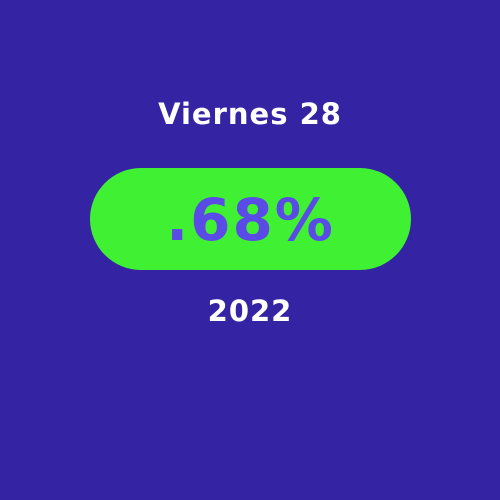 The image size is (500, 500). Describe the element at coordinates (250, 311) in the screenshot. I see `year-label: 2022` at that location.